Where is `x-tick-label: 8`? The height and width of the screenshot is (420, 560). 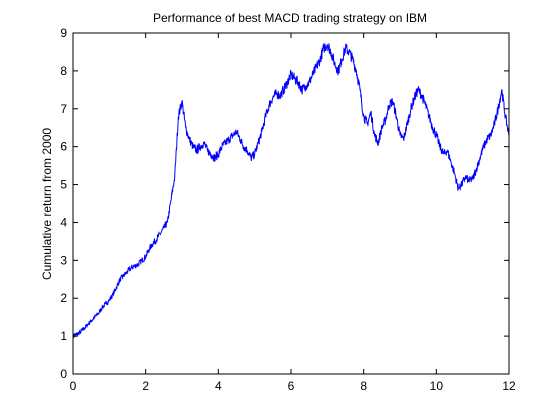
x-tick-label: 8 is located at coordinates (363, 386).